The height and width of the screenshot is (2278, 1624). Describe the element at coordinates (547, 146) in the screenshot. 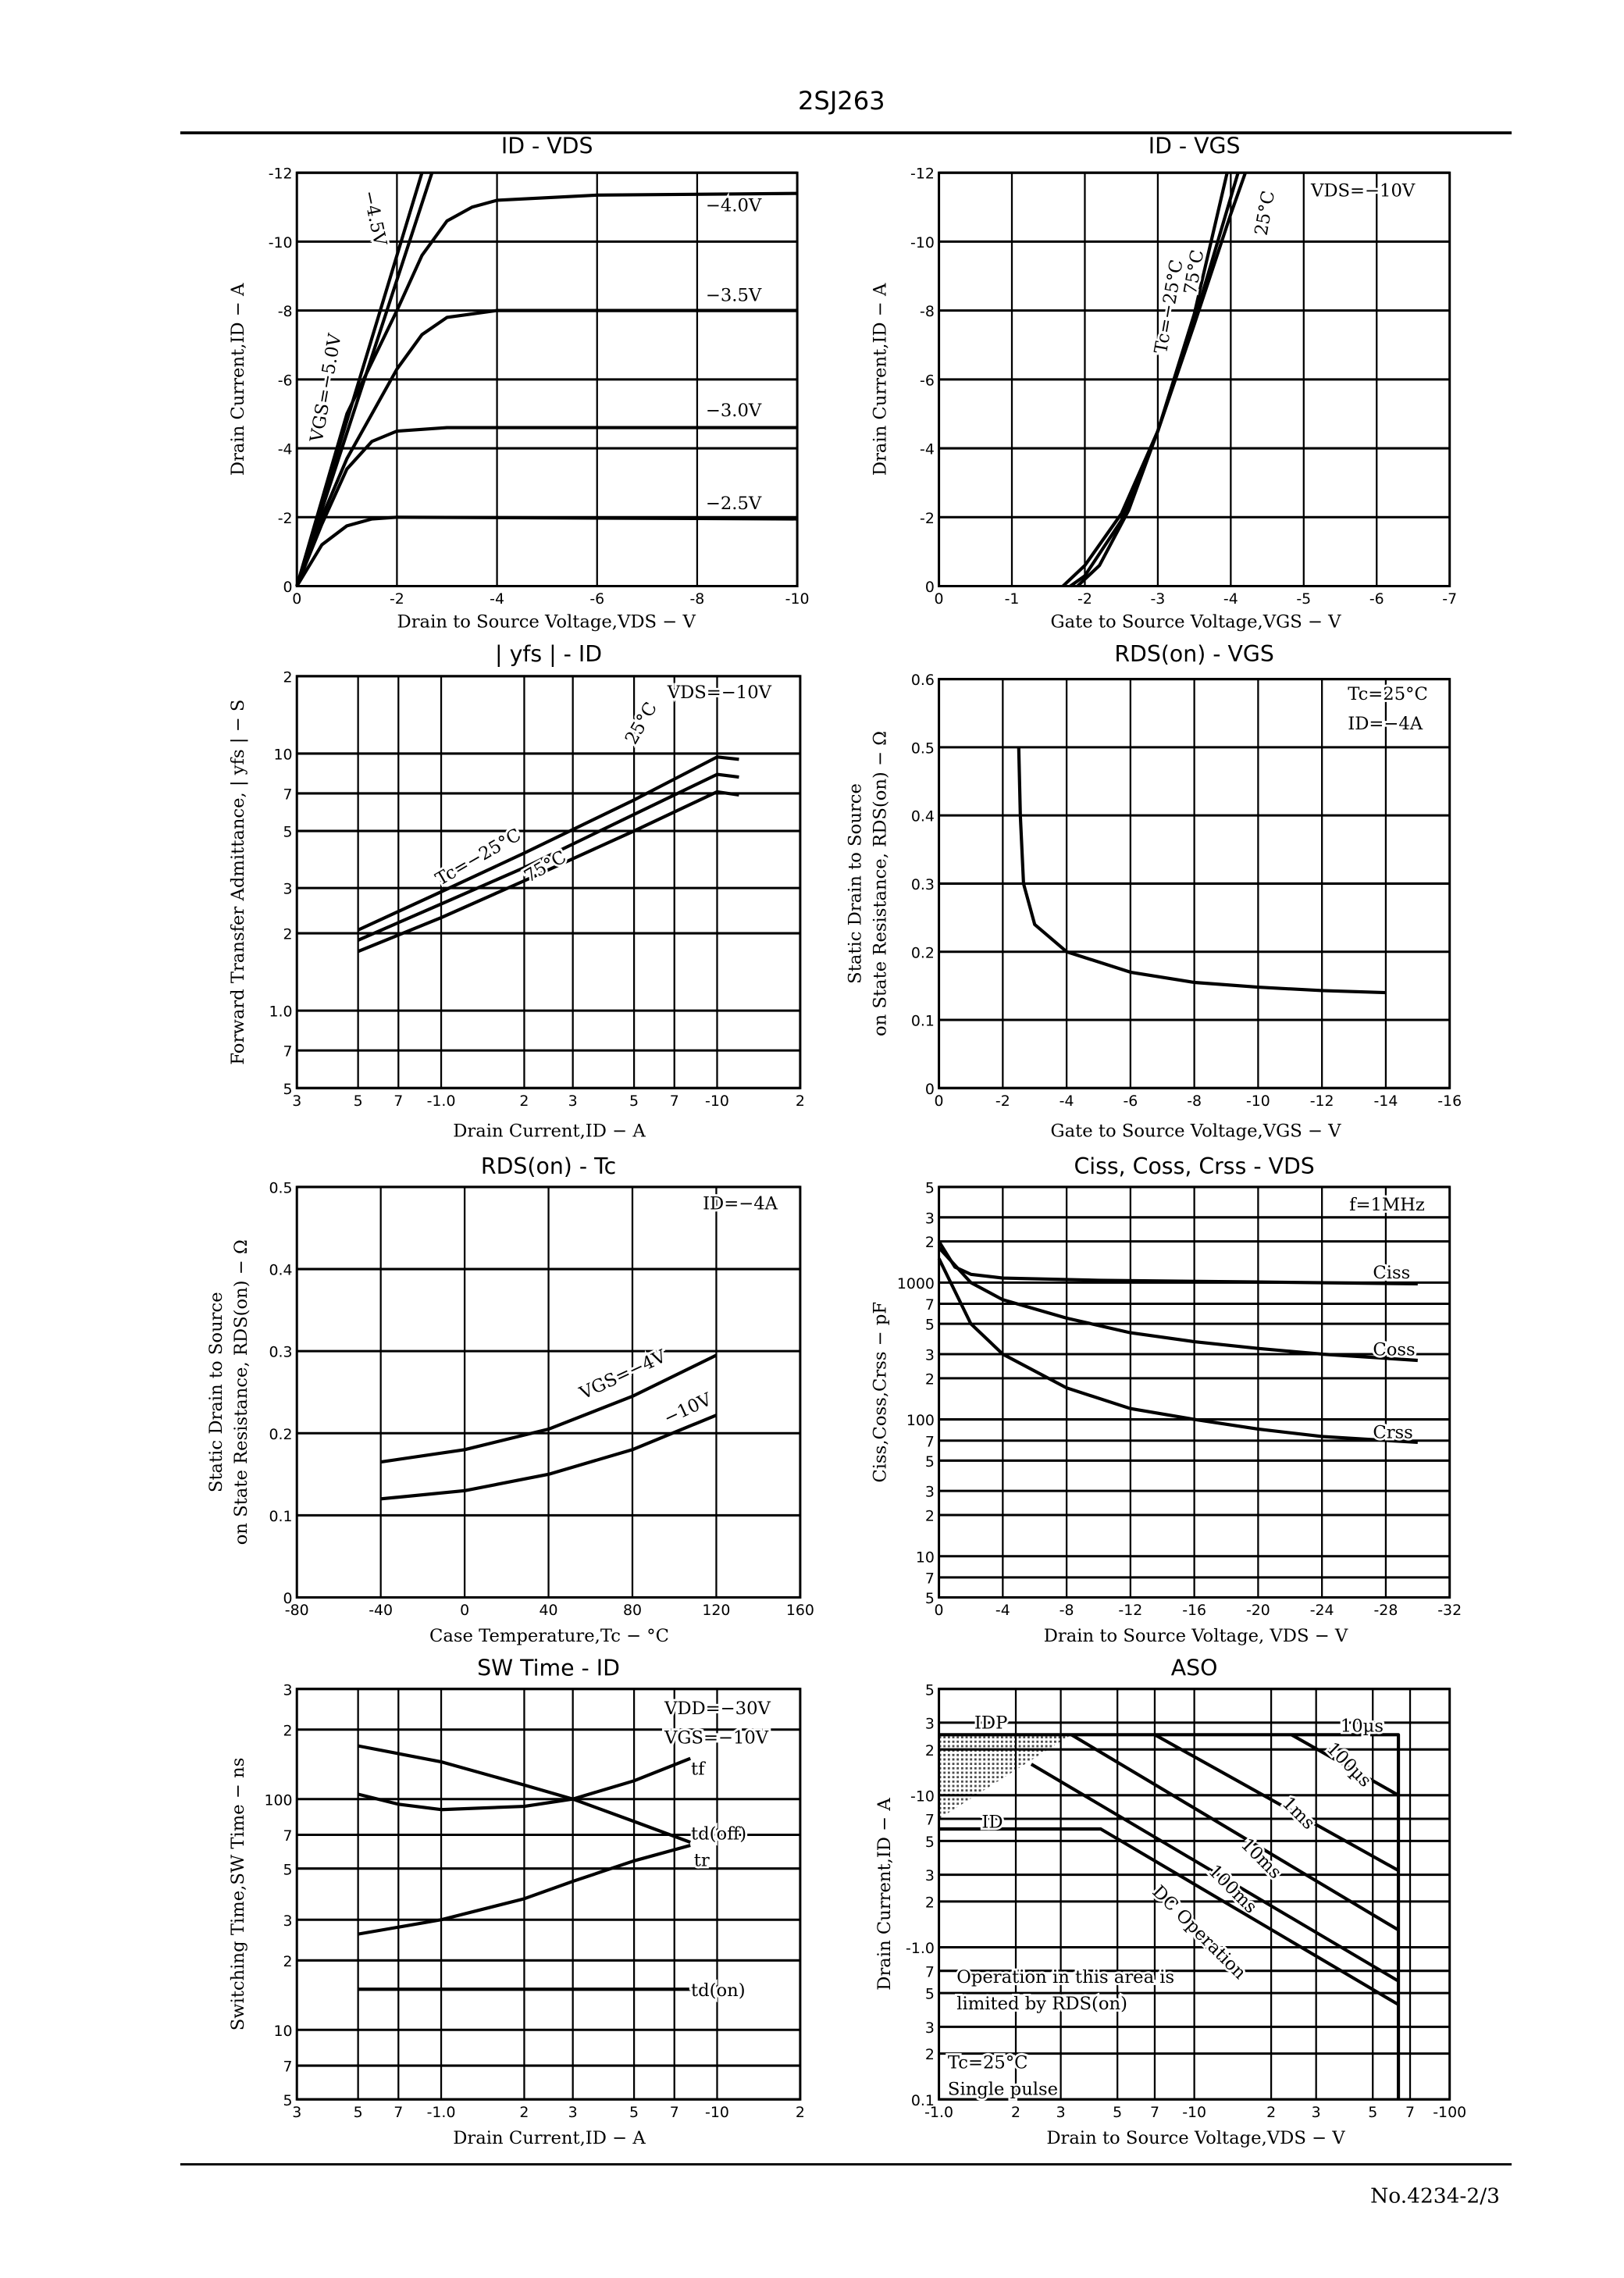

I see `chart-title: ID - VDS` at that location.